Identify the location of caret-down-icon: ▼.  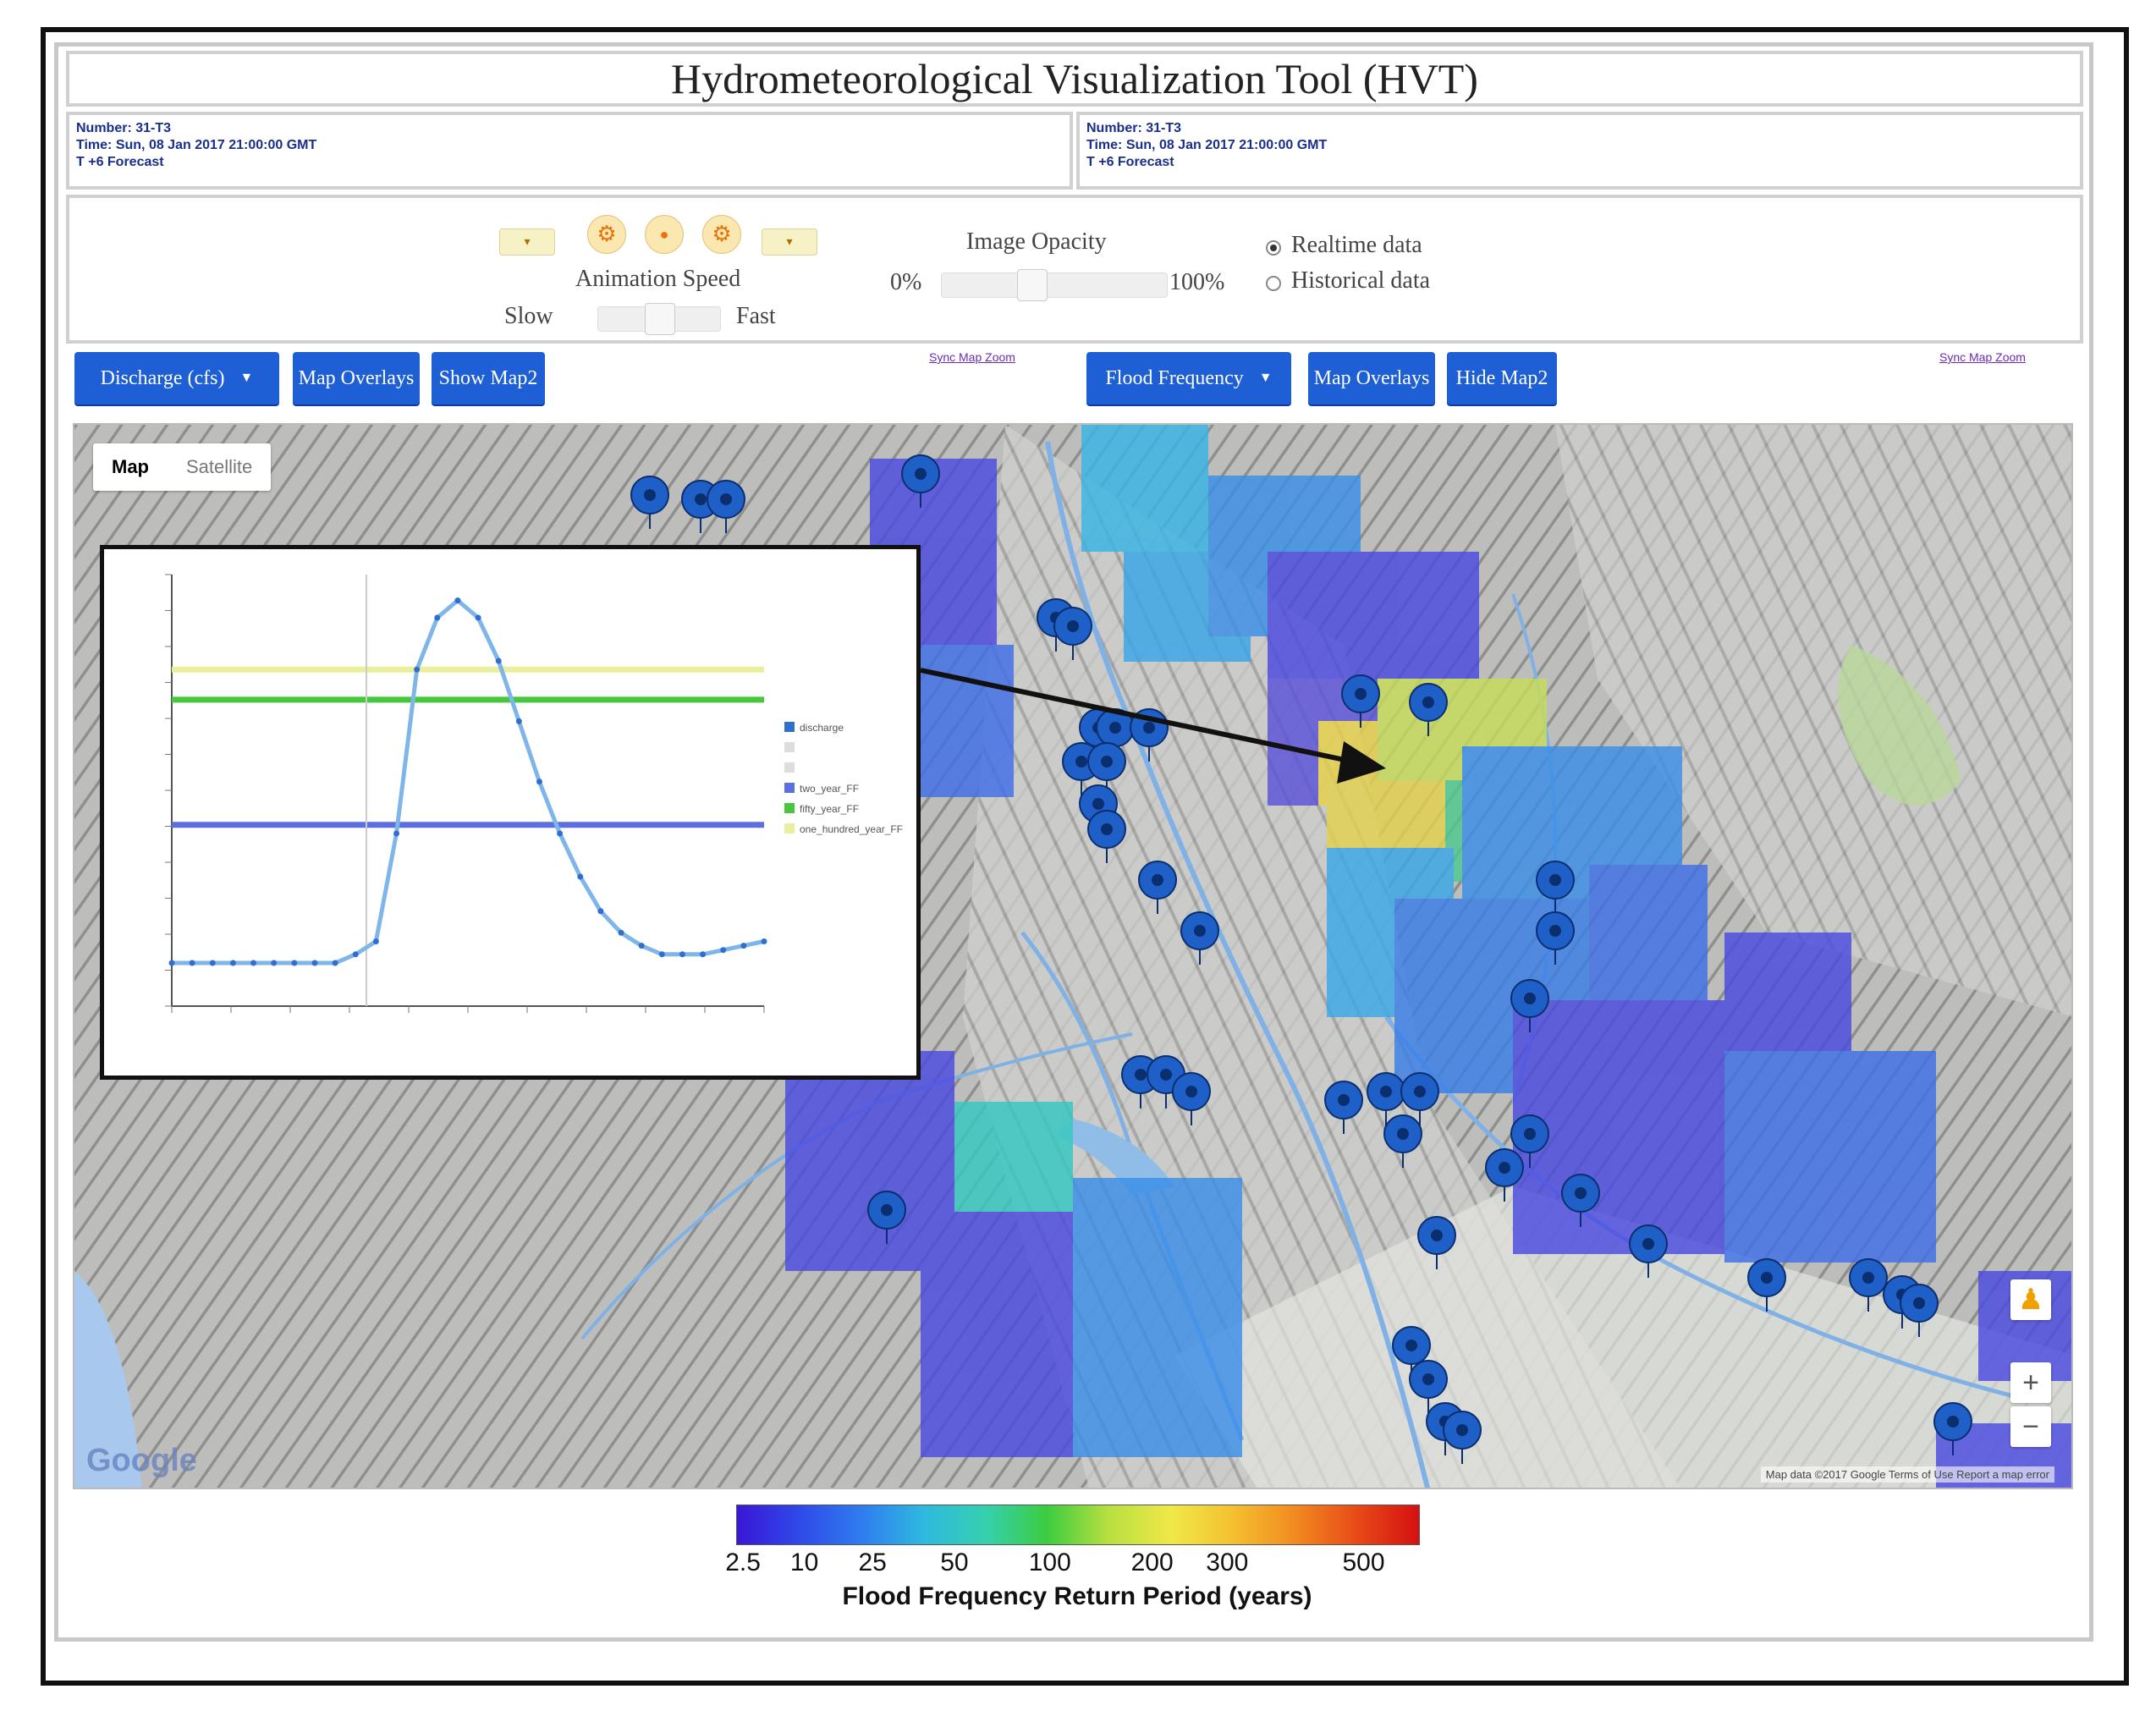
(246, 378).